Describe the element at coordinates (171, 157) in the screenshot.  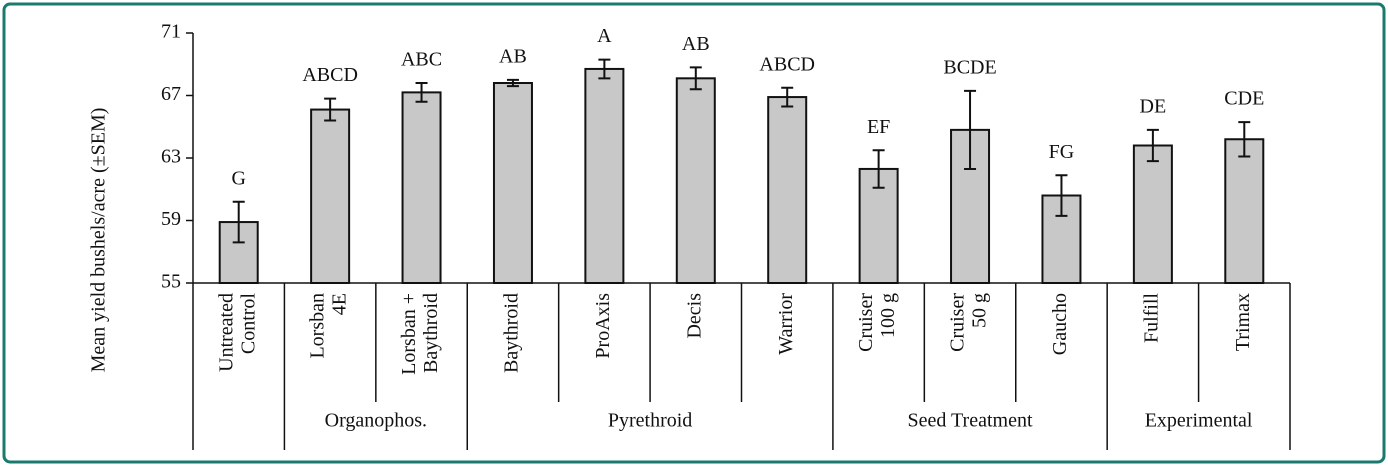
I see `y-tick-label: 63` at that location.